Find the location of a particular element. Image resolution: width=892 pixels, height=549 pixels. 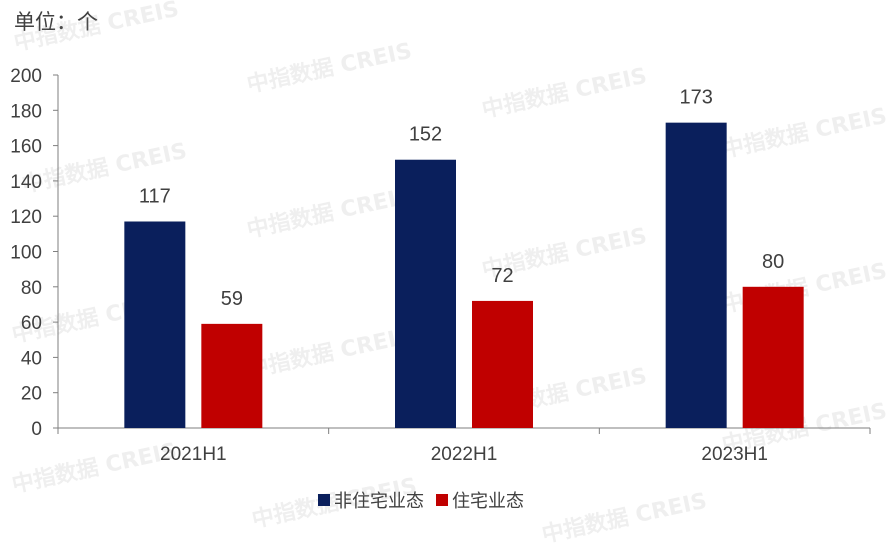

y-tick-label: 40 is located at coordinates (31, 358).